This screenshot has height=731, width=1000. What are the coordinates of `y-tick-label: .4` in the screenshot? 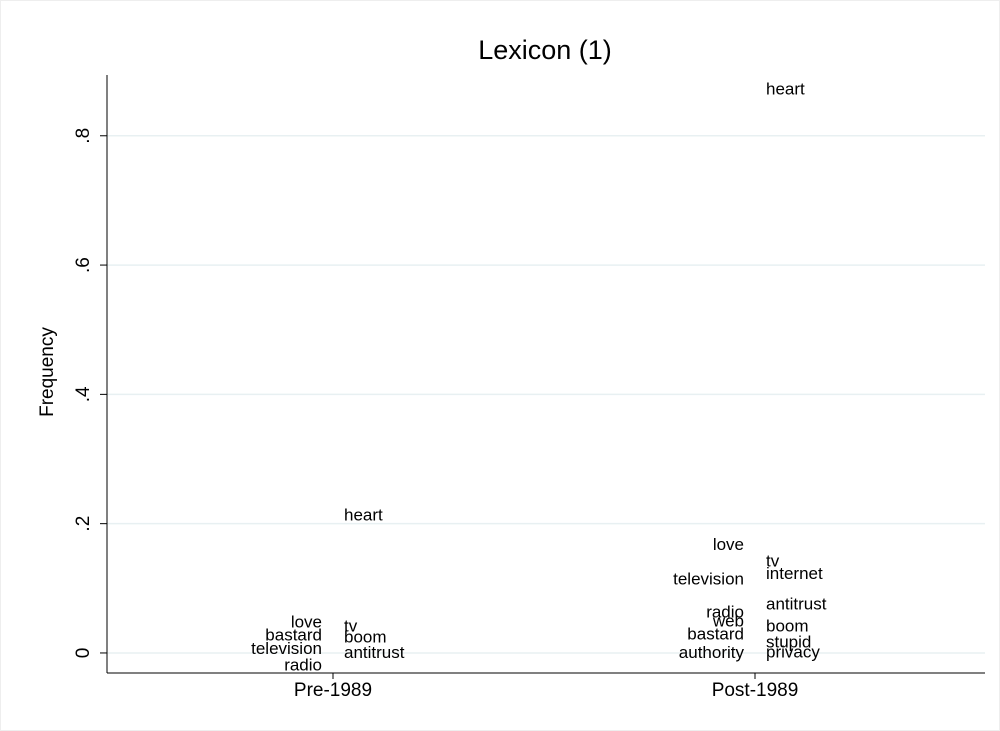 It's located at (83, 394).